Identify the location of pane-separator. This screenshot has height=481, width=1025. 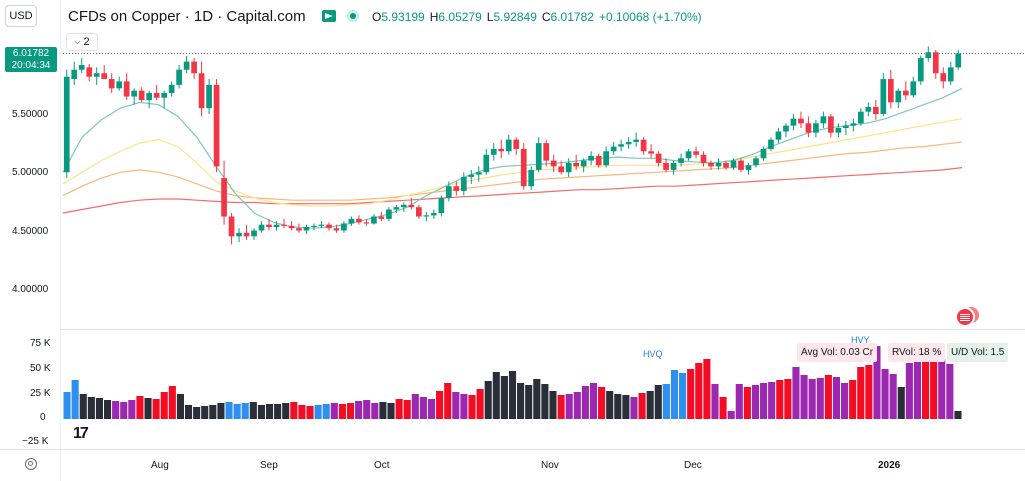
(542, 329).